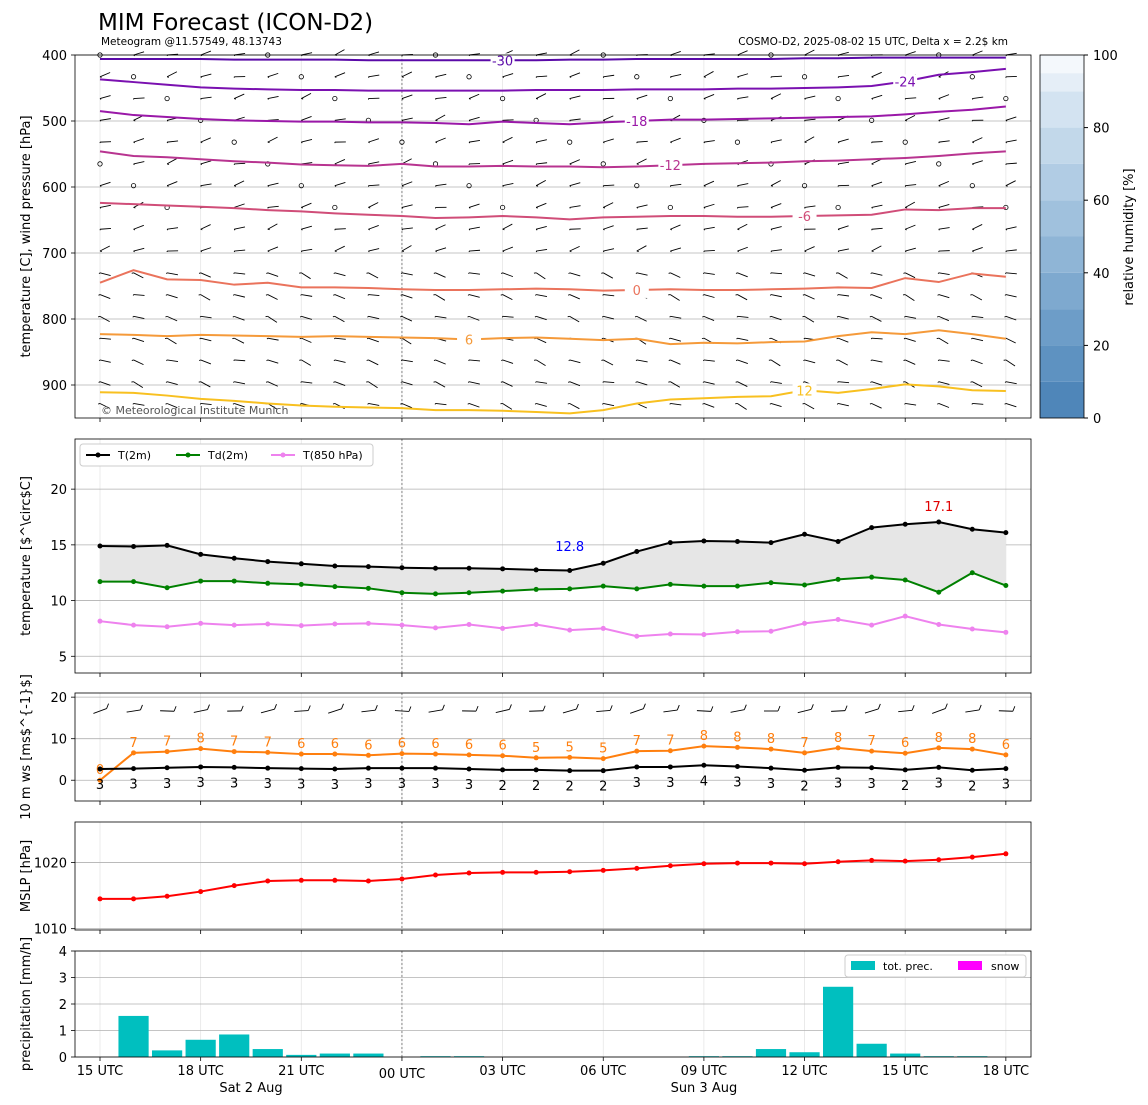 This screenshot has width=1148, height=1105. I want to click on colorbar-frame, so click(1062, 236).